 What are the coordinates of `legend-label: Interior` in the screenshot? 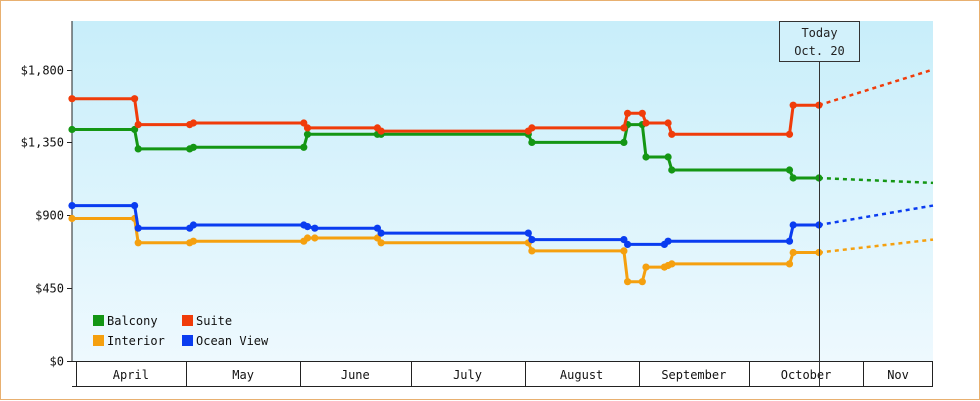 It's located at (136, 341).